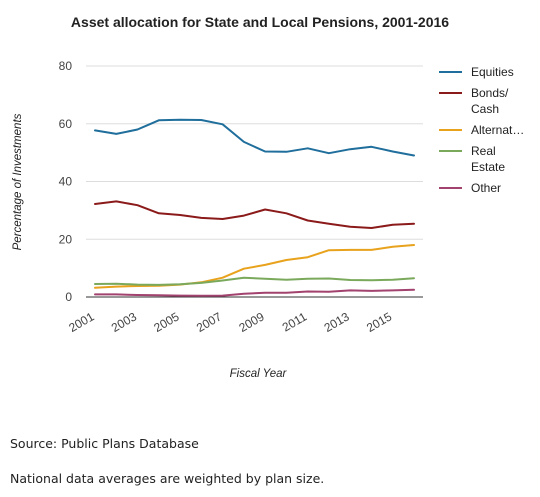 The height and width of the screenshot is (497, 540). What do you see at coordinates (124, 322) in the screenshot?
I see `x-tick-label: 2003` at bounding box center [124, 322].